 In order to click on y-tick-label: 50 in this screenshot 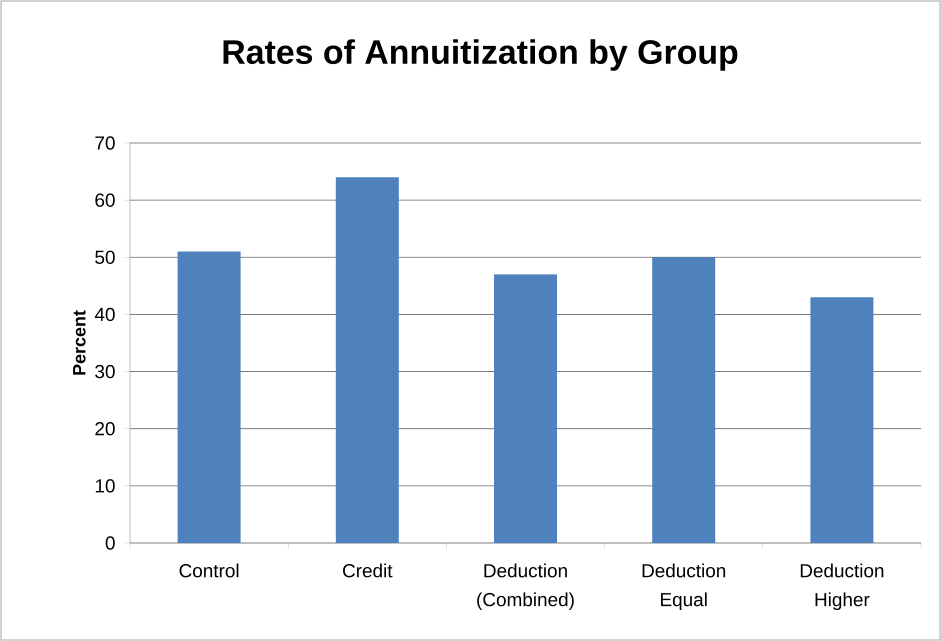, I will do `click(105, 257)`.